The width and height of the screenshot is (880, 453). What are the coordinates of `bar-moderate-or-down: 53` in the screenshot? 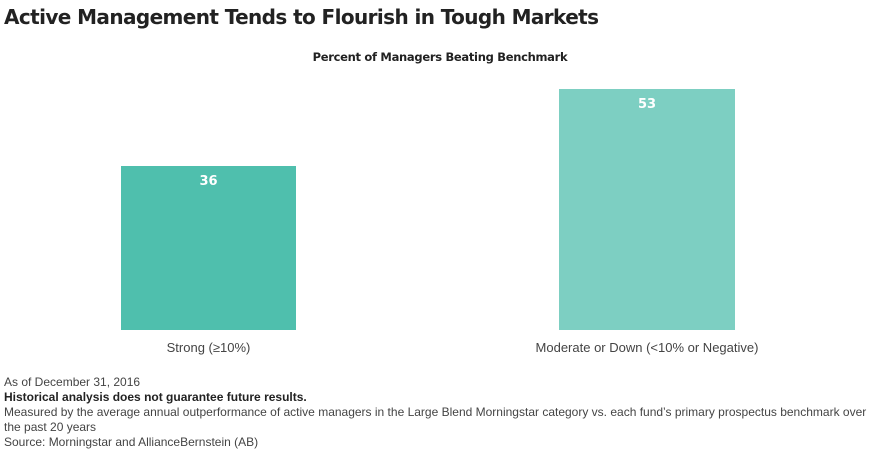 It's located at (647, 209).